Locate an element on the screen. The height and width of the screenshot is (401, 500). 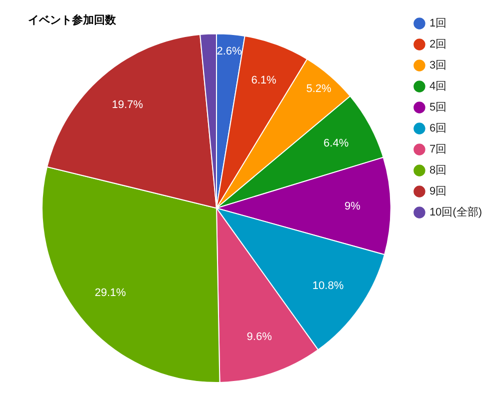
data-label: 9% is located at coordinates (352, 206).